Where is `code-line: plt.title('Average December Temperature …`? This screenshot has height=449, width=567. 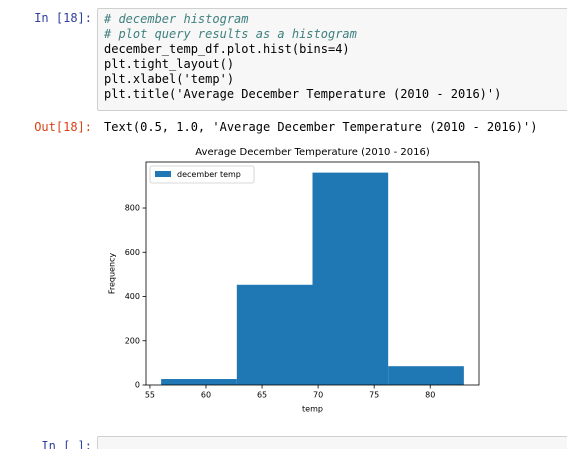
code-line: plt.title('Average December Temperature … is located at coordinates (303, 94).